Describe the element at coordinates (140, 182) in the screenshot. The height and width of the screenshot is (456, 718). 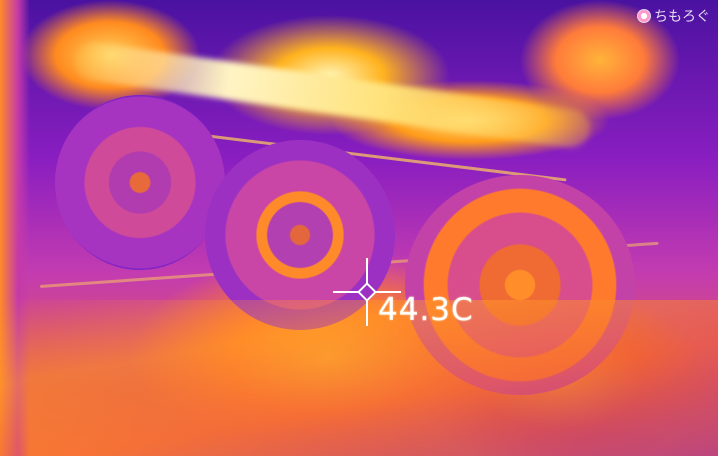
I see `gpu-fan-left` at that location.